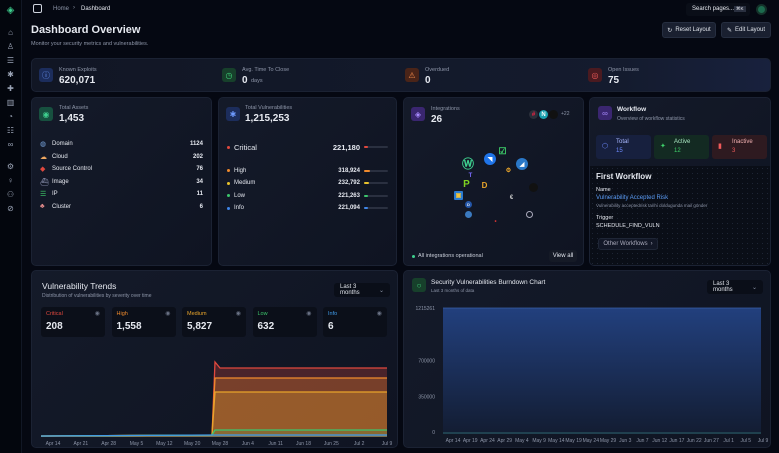 Image resolution: width=779 pixels, height=453 pixels. I want to click on integrations-value: 26, so click(437, 119).